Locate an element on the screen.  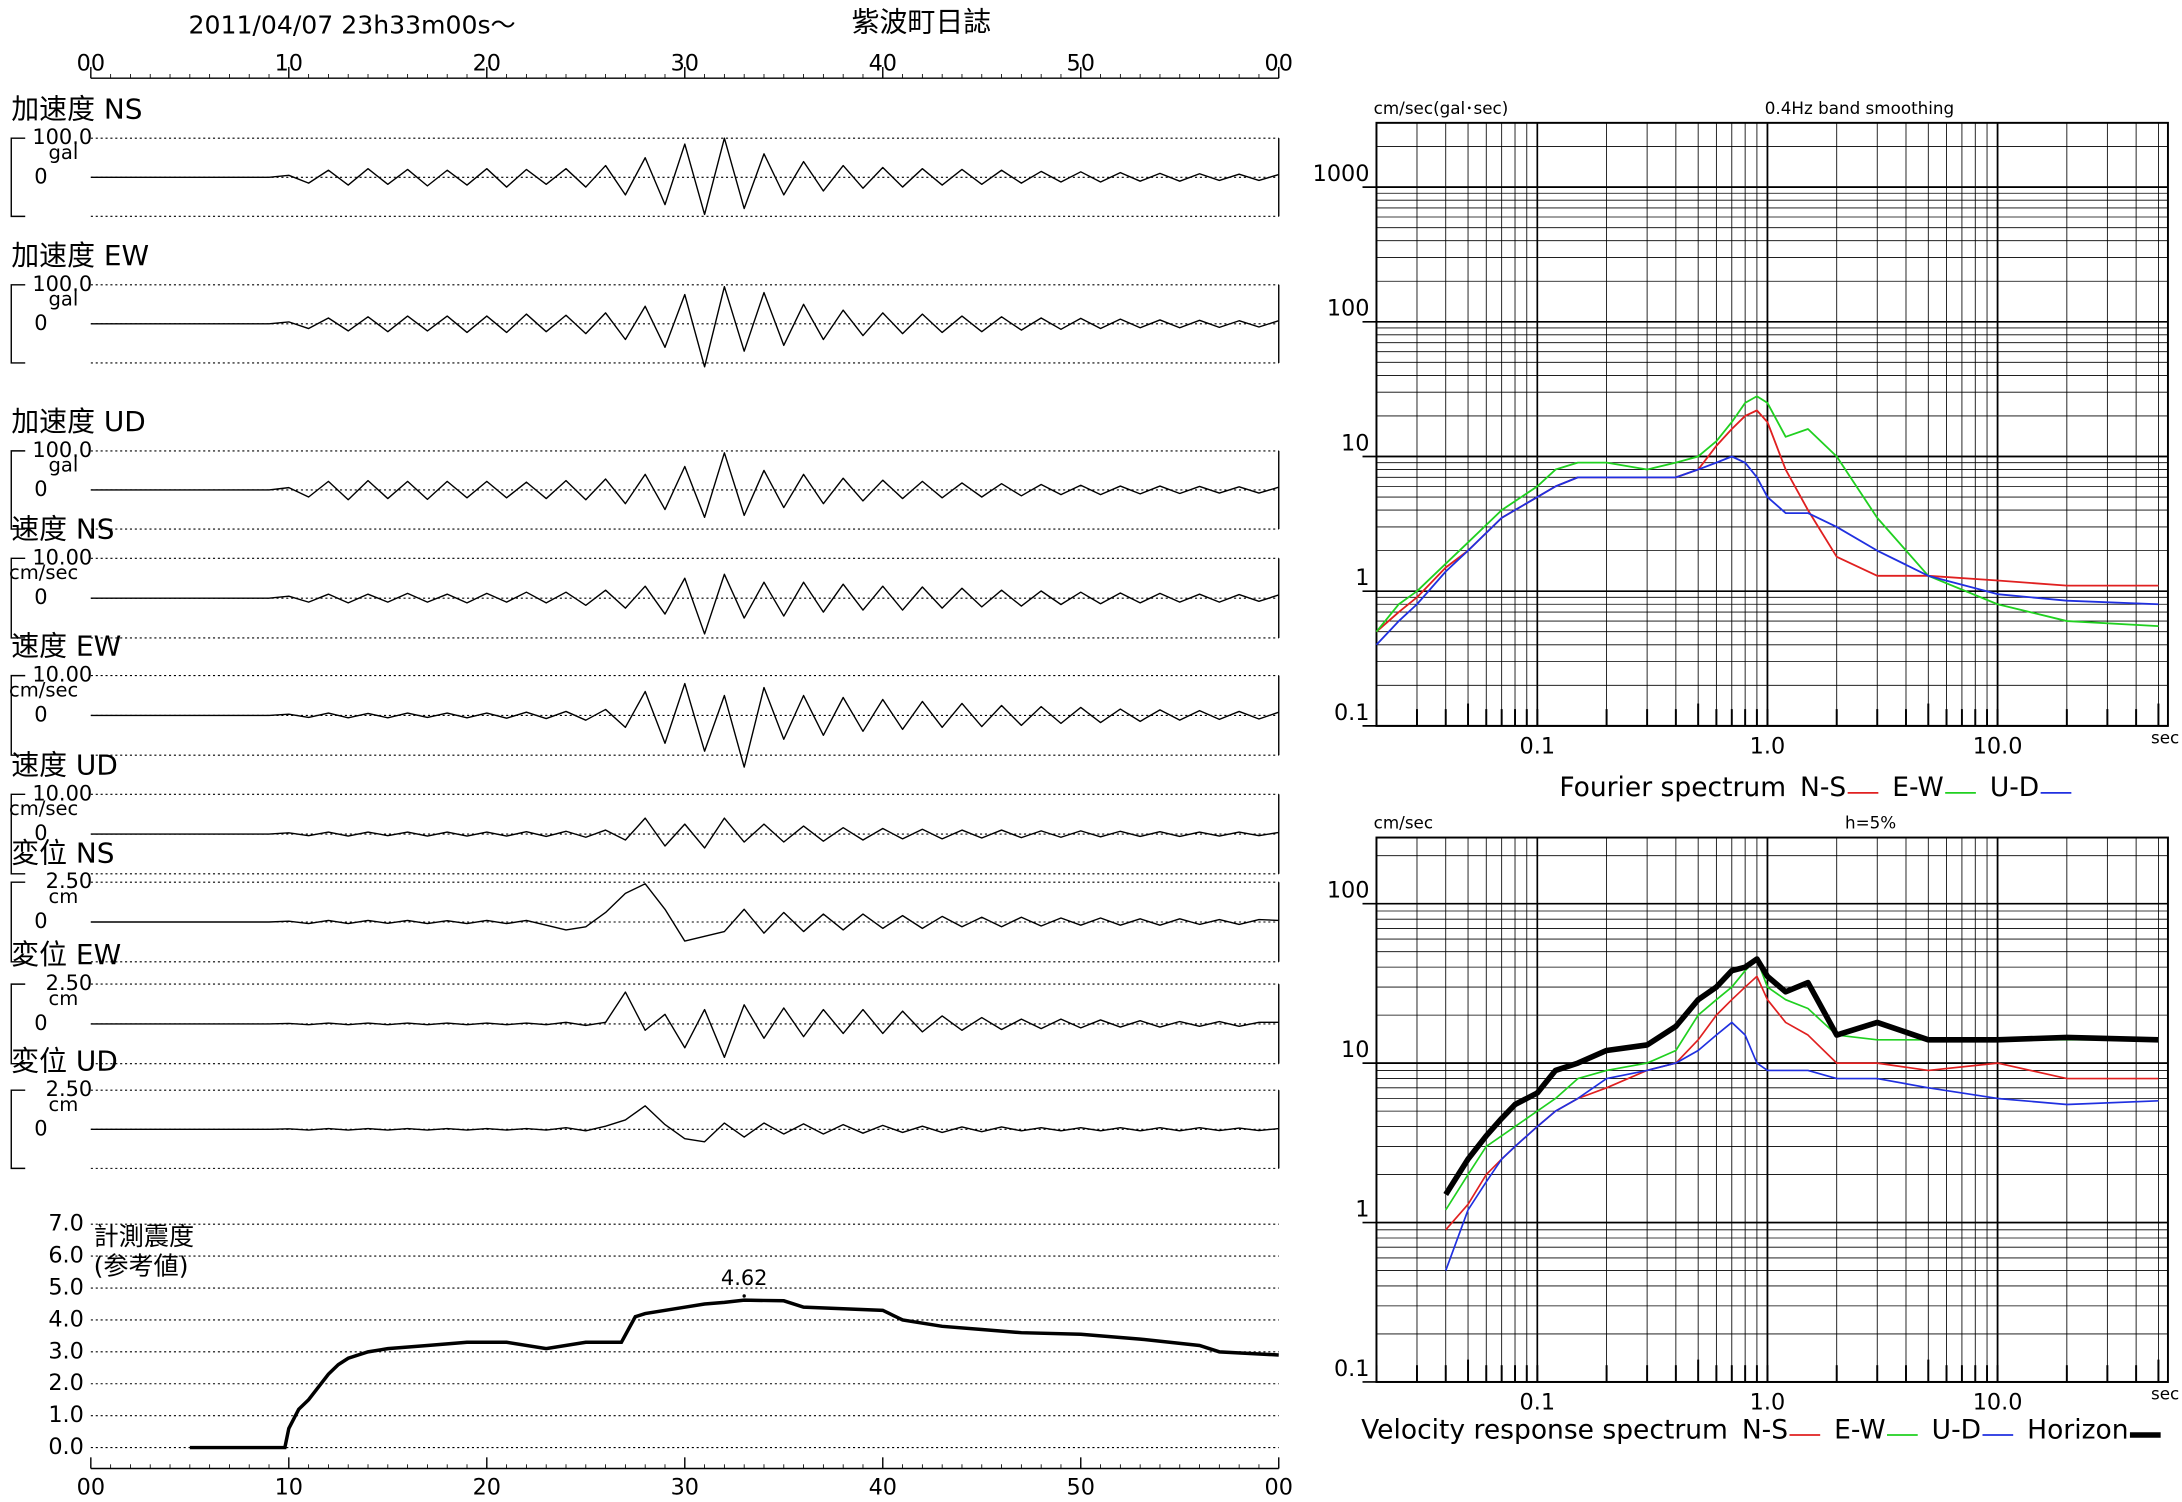
trace-label: 変位 UD is located at coordinates (64, 1060).